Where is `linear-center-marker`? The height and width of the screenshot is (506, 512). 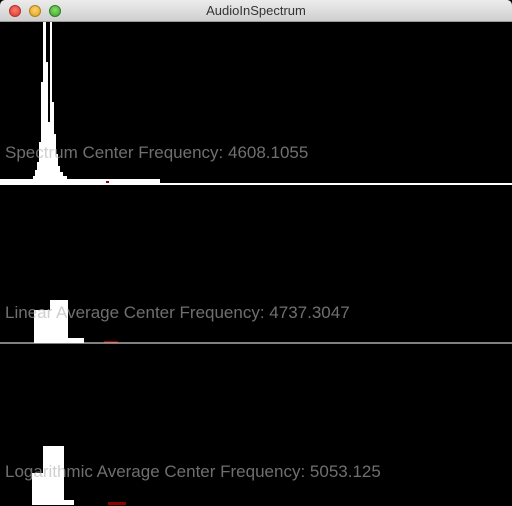
linear-center-marker is located at coordinates (111, 342).